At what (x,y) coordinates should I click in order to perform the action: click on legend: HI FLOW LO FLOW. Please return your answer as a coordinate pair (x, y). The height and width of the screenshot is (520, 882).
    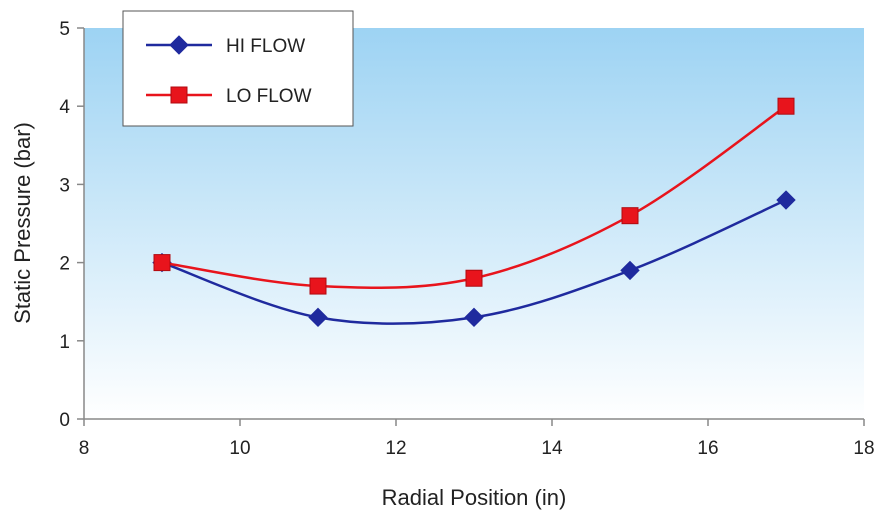
    Looking at the image, I should click on (238, 68).